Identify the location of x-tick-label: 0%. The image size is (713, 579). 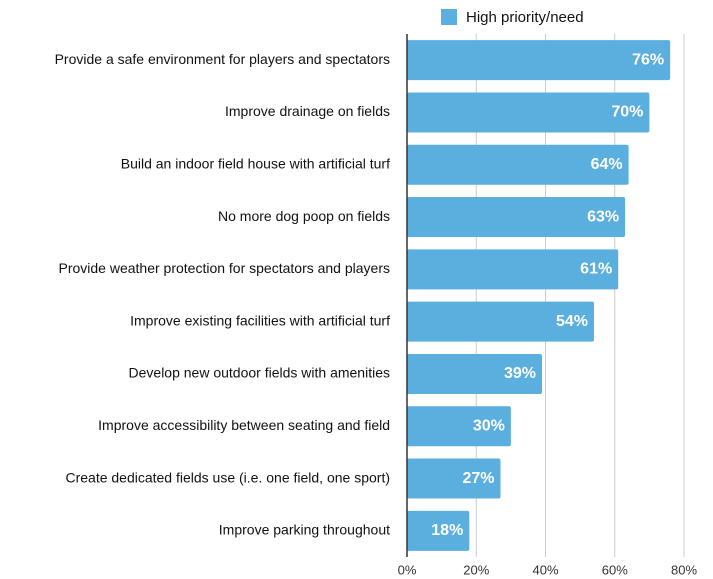
(407, 569).